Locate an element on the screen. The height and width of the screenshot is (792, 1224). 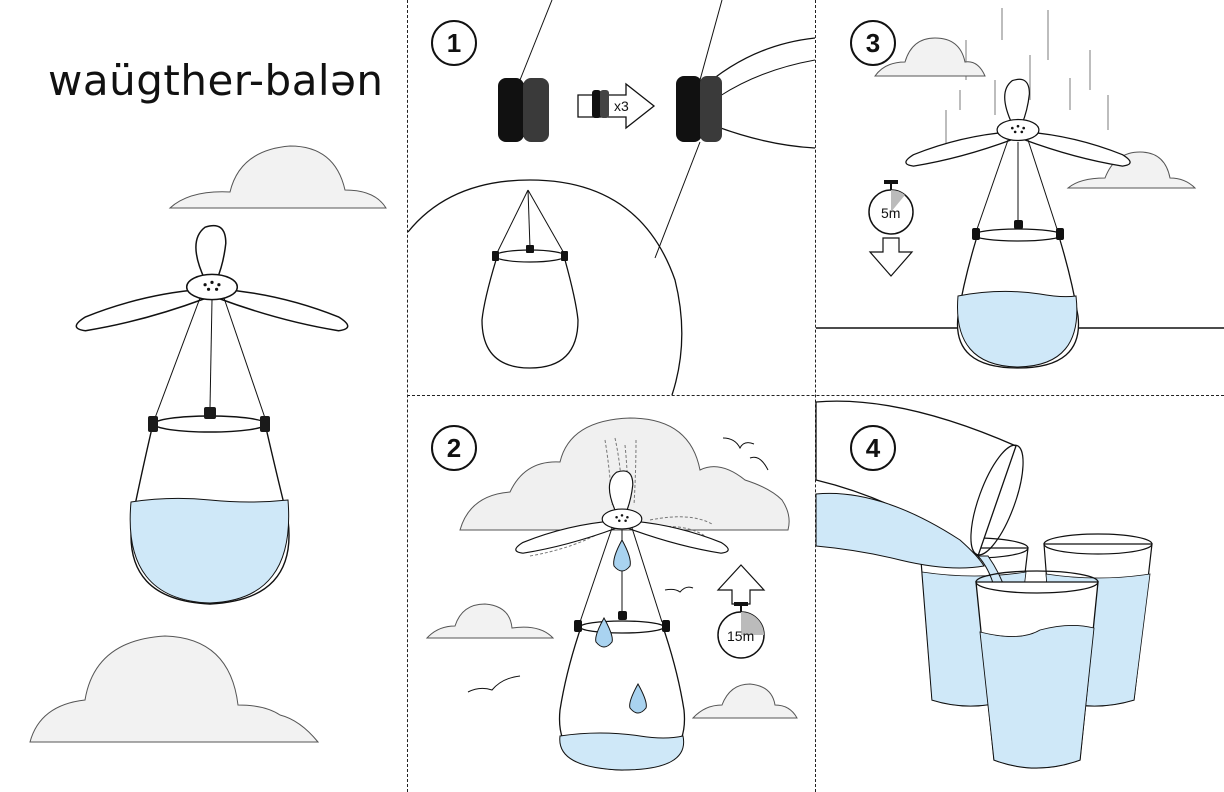
divider-left is located at coordinates (407, 396).